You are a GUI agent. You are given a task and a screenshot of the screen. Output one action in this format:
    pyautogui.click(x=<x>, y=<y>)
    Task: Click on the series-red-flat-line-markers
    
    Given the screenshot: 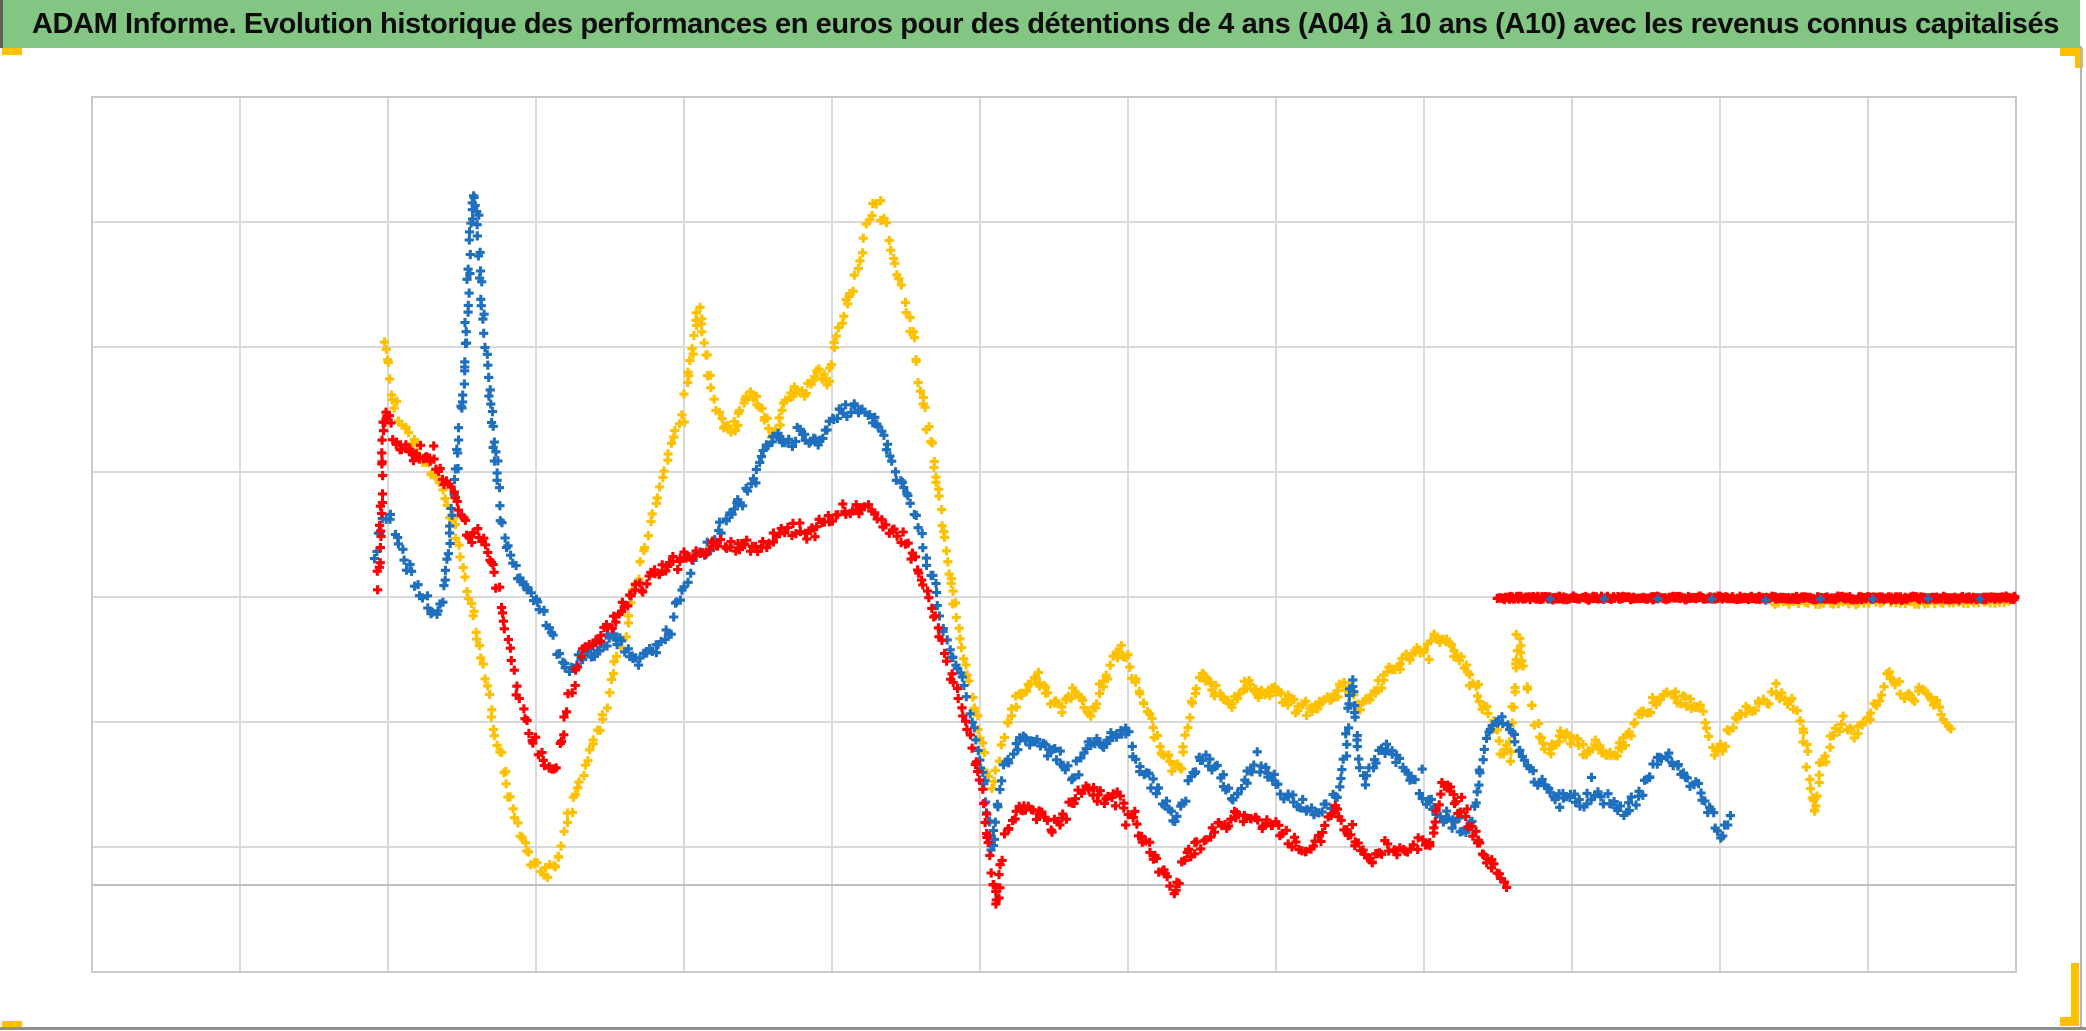 What is the action you would take?
    pyautogui.click(x=1756, y=598)
    